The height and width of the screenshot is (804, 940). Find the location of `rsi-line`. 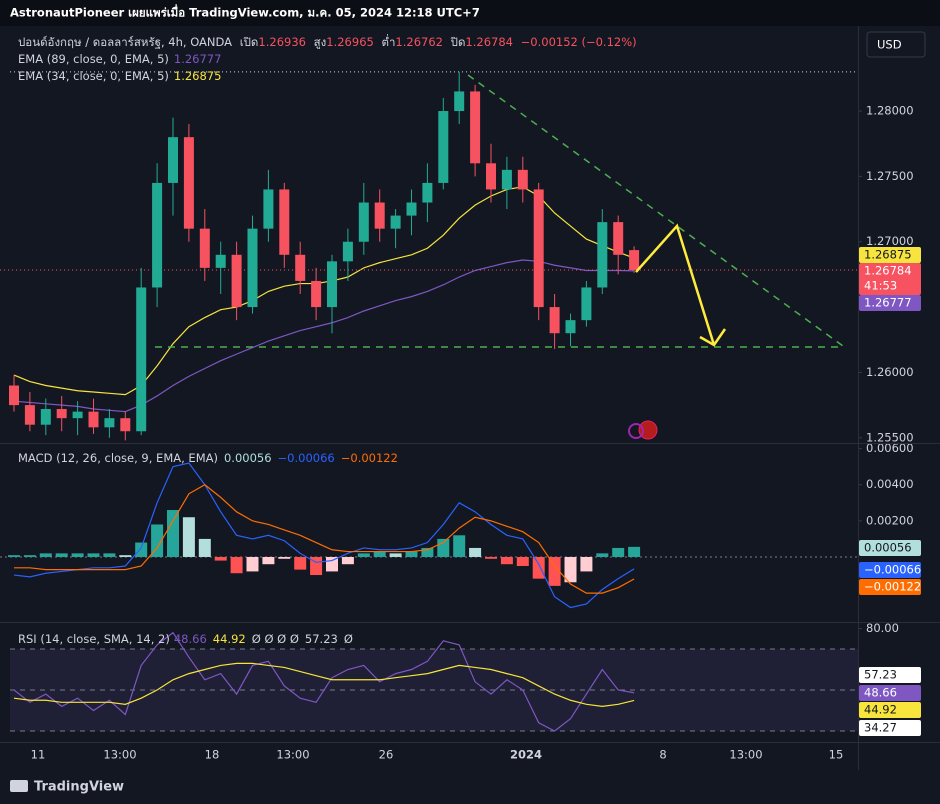

rsi-line is located at coordinates (324, 685).